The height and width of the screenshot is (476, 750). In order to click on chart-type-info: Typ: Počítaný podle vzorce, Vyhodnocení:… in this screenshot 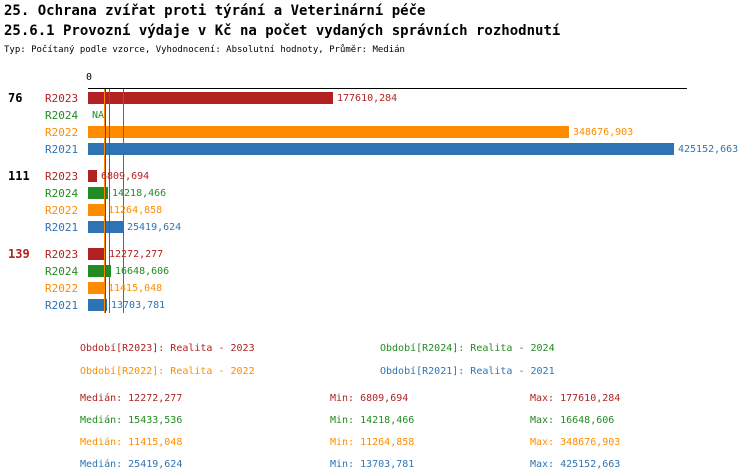, I will do `click(204, 50)`.